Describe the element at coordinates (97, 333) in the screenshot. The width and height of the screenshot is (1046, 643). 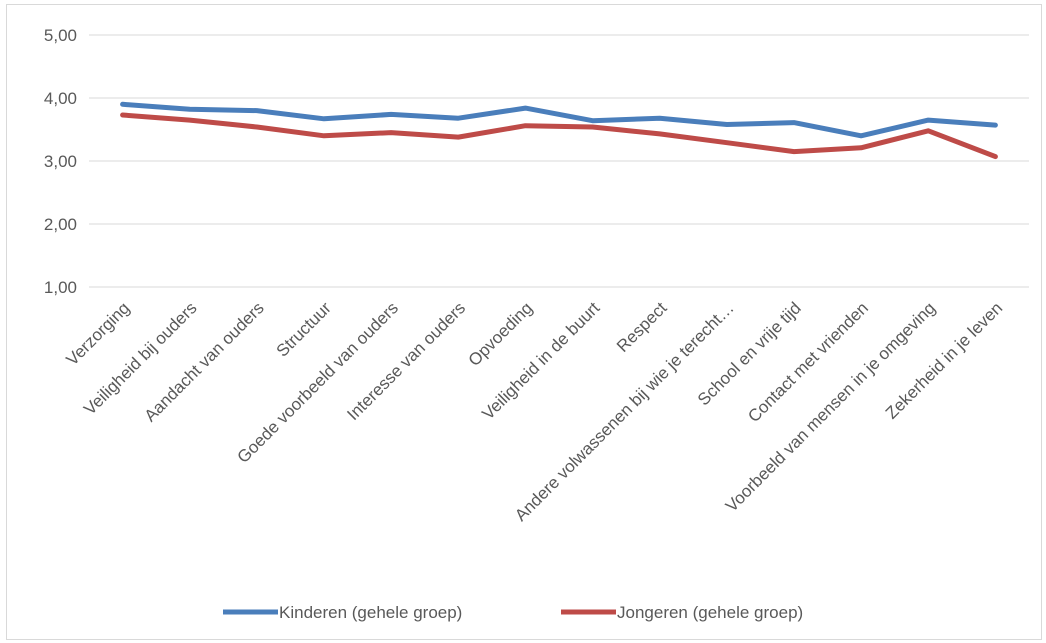
I see `x-category-label: Verzorging` at that location.